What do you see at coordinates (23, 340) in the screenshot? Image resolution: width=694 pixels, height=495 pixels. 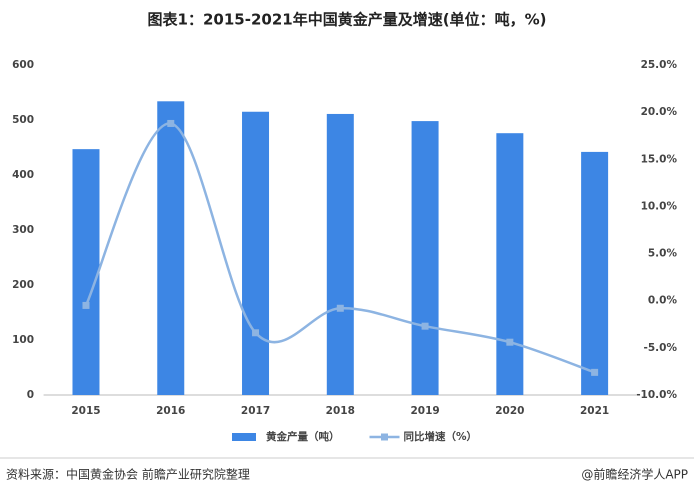 I see `y-tick-label: 100` at bounding box center [23, 340].